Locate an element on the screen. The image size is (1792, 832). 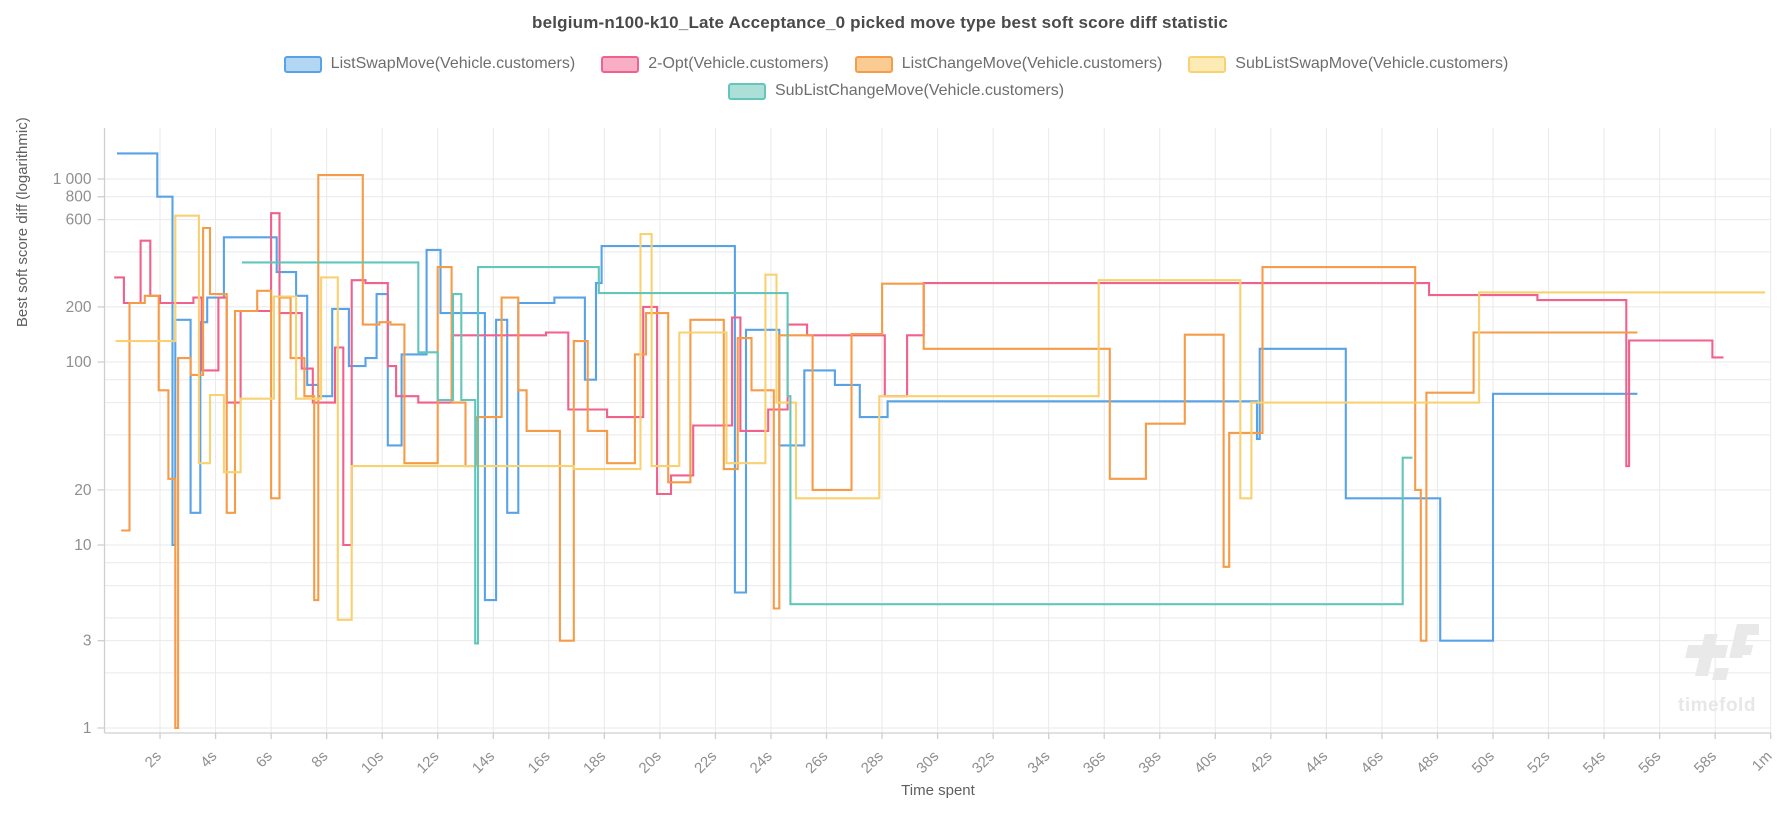
legend-item-sublistswapmove: SubListSwapMove(Vehicle.customers) is located at coordinates (1348, 64).